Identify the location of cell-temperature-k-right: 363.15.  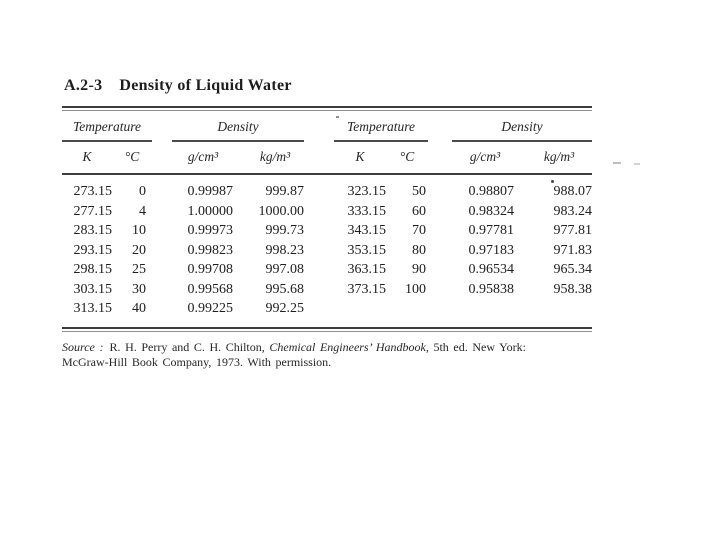
(367, 269).